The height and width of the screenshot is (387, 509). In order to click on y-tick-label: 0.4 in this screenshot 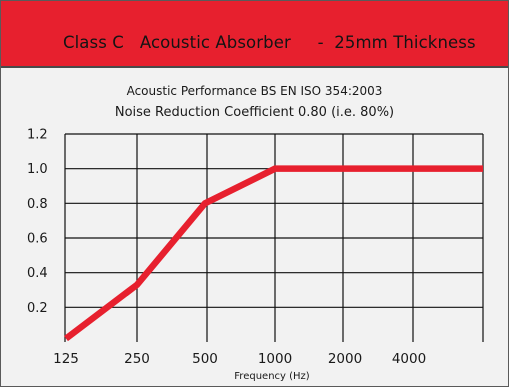, I will do `click(37, 273)`.